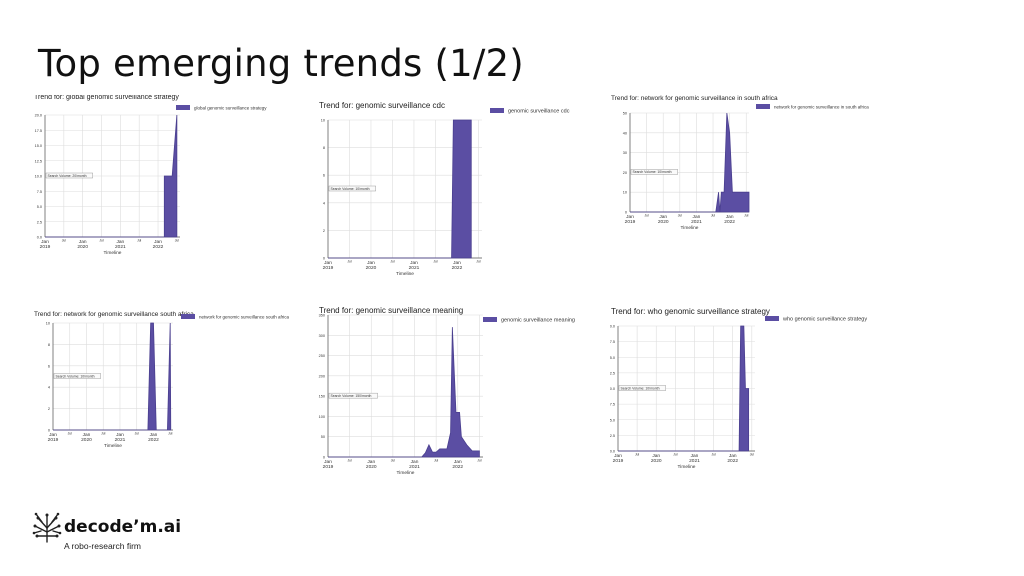  What do you see at coordinates (612, 420) in the screenshot?
I see `y-tick-label: 5.0` at bounding box center [612, 420].